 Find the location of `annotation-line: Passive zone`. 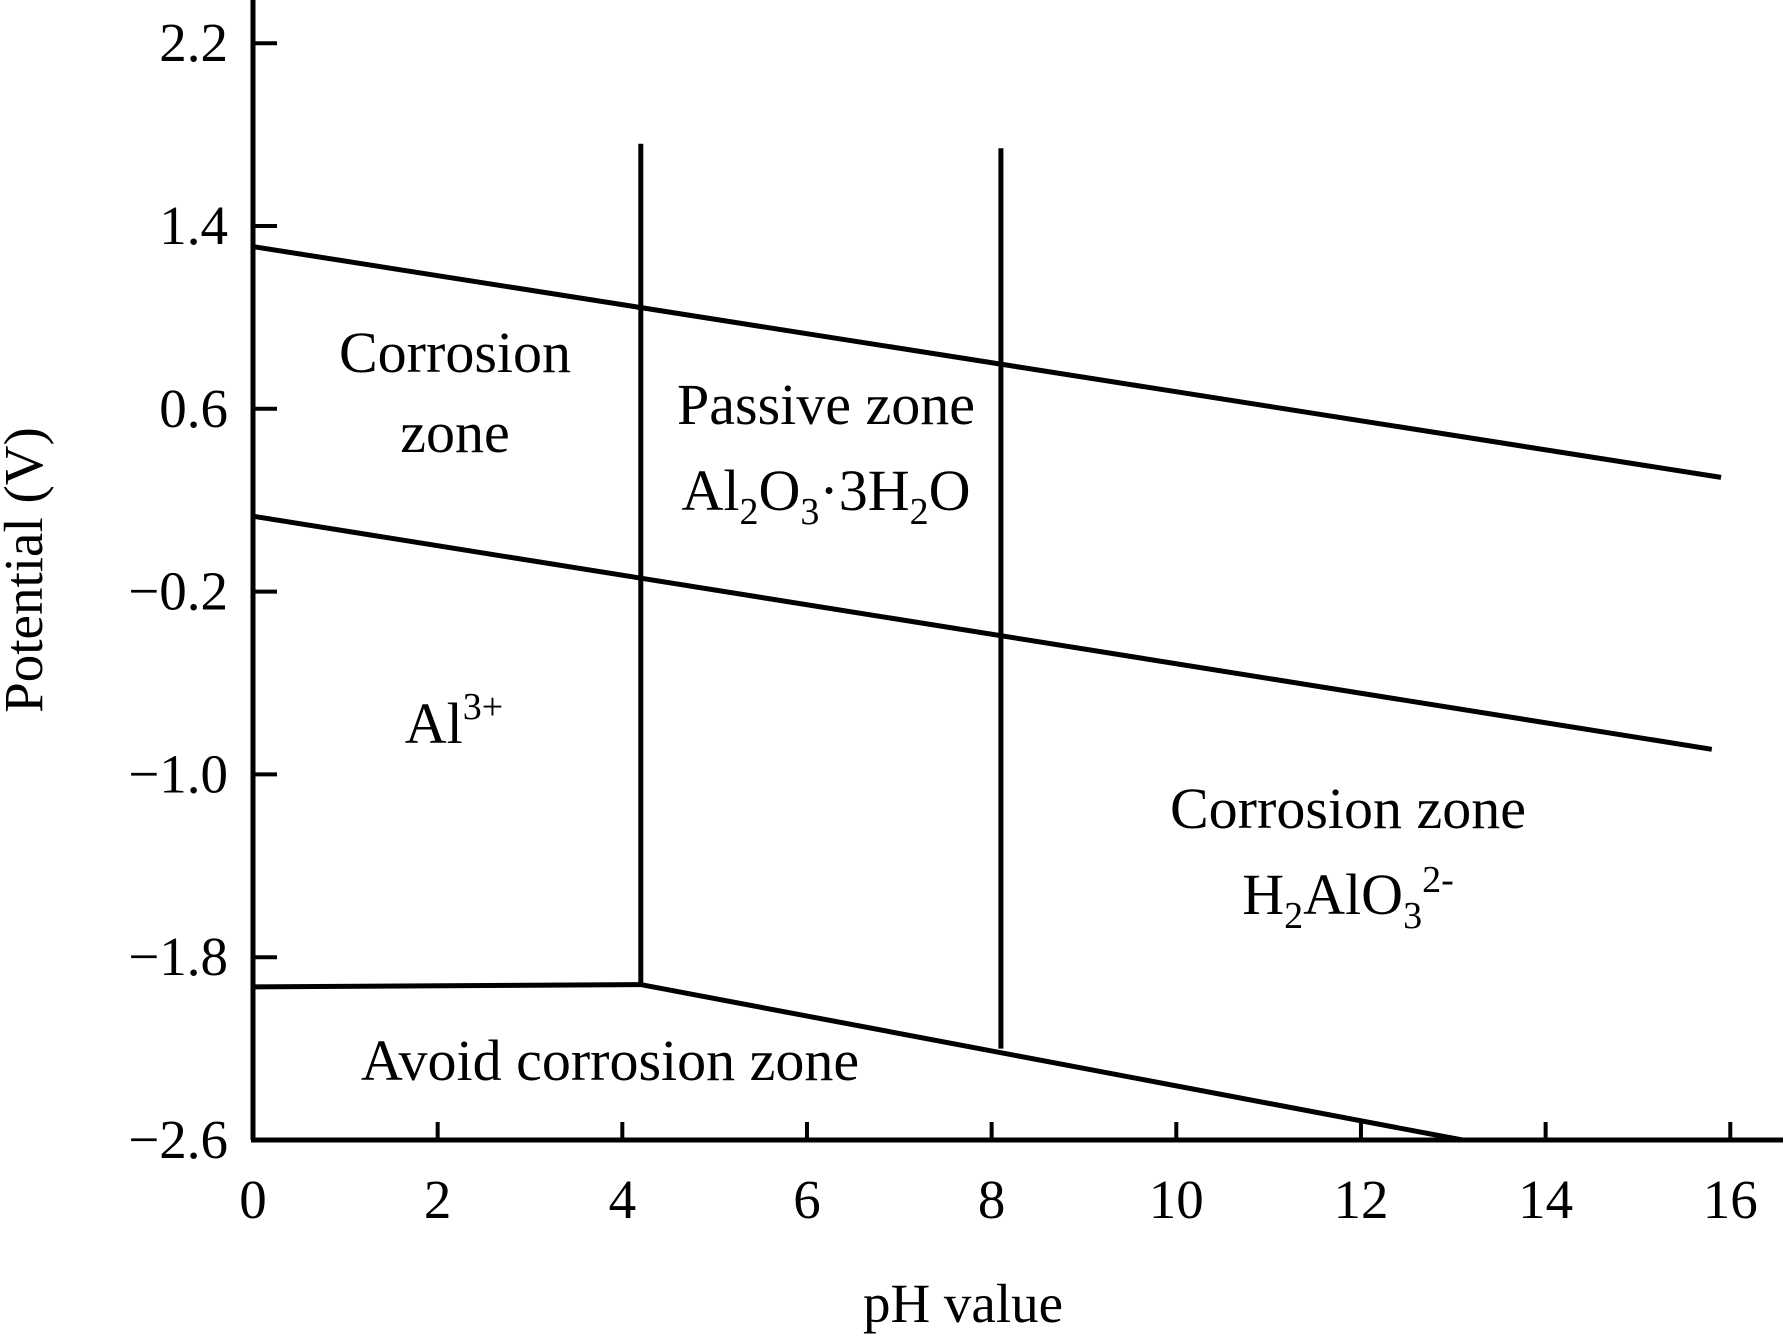

annotation-line: Passive zone is located at coordinates (826, 404).